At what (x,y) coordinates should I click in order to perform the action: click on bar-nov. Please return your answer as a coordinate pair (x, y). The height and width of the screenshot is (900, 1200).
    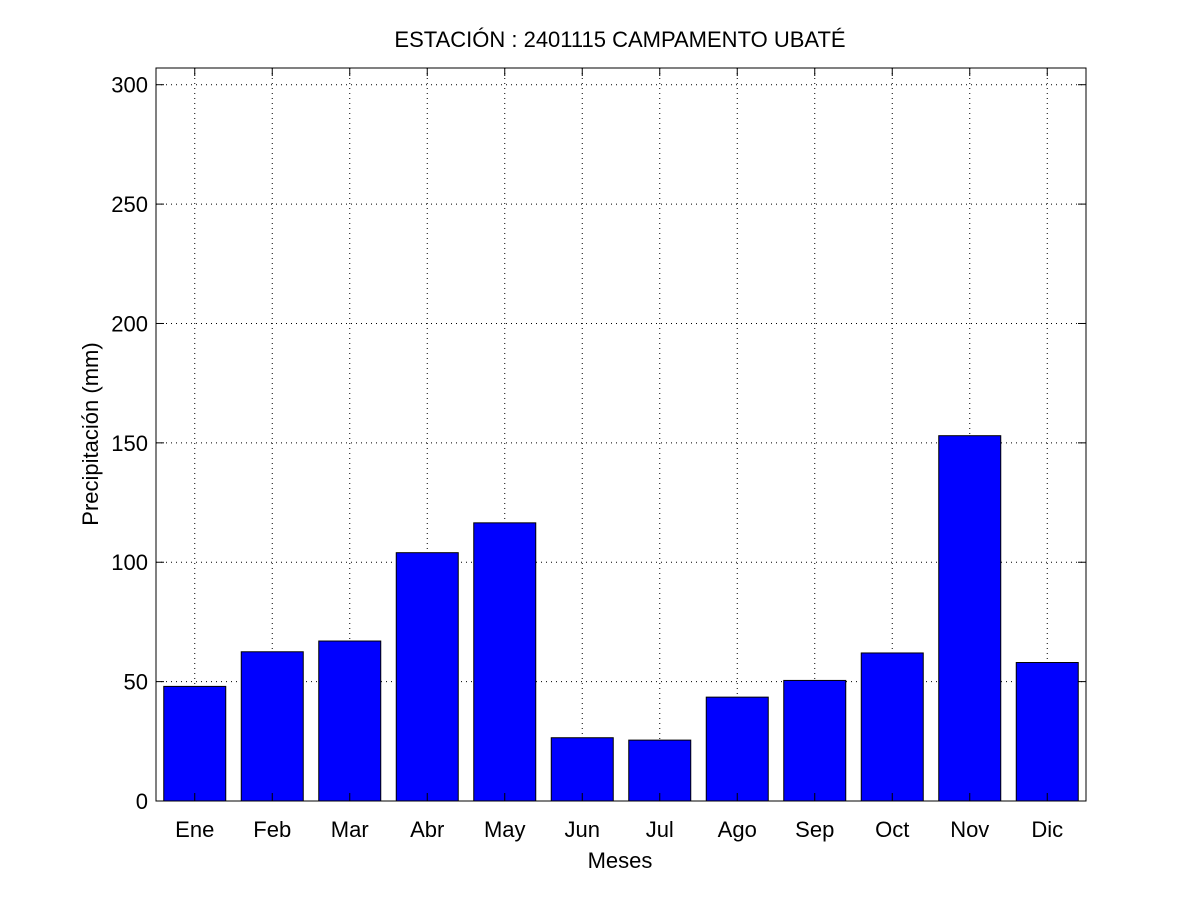
    Looking at the image, I should click on (970, 618).